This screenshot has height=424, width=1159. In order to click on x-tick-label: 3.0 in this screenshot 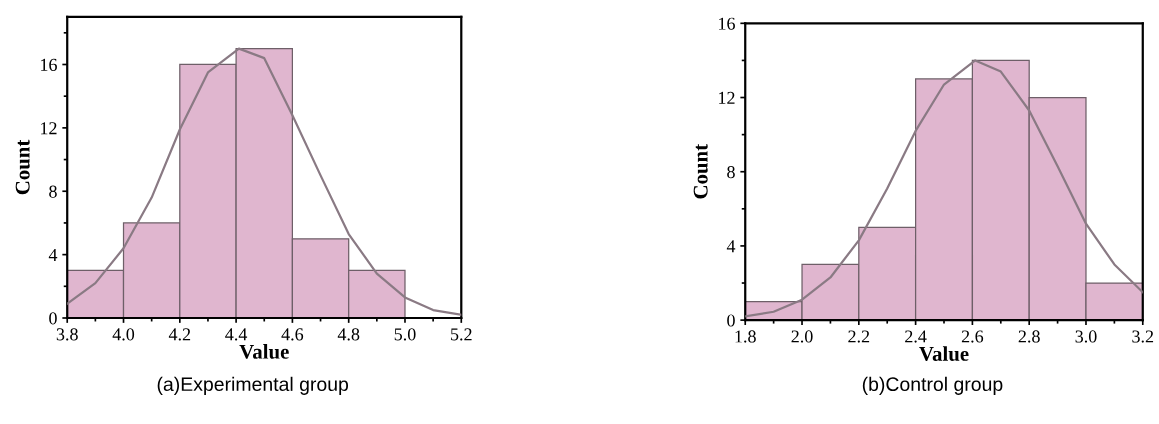, I will do `click(1086, 336)`.